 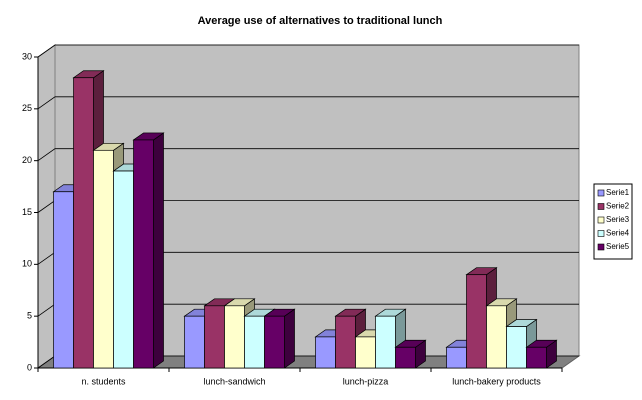 What do you see at coordinates (618, 192) in the screenshot?
I see `legend-label: Serie1` at bounding box center [618, 192].